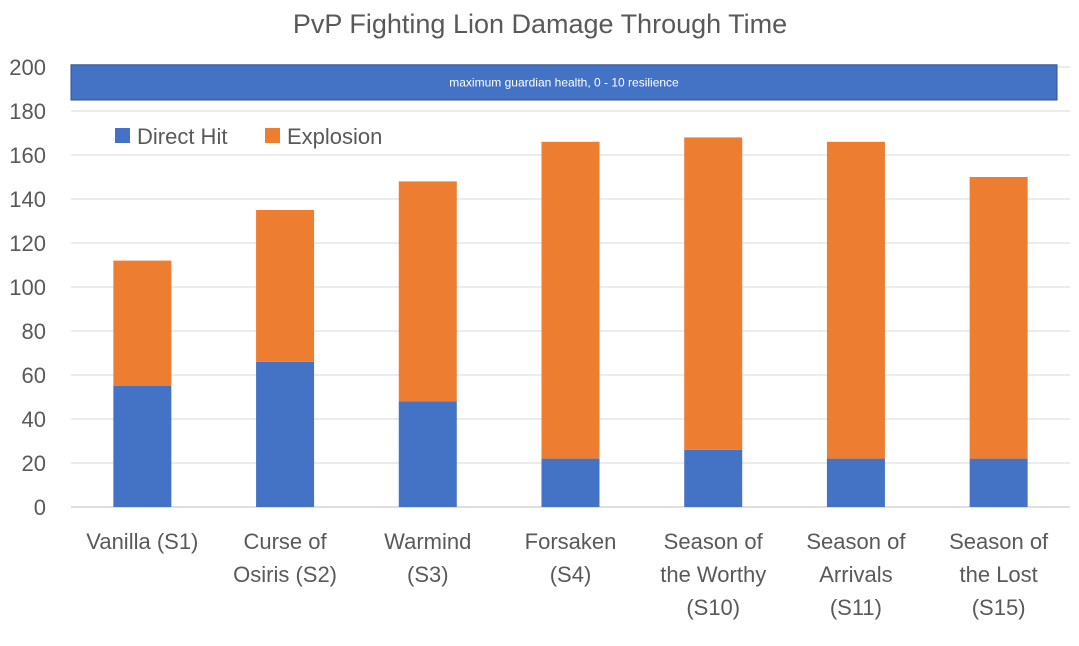 The image size is (1079, 646). Describe the element at coordinates (999, 574) in the screenshot. I see `x-tick-label: Season of the Lost (S15)` at that location.